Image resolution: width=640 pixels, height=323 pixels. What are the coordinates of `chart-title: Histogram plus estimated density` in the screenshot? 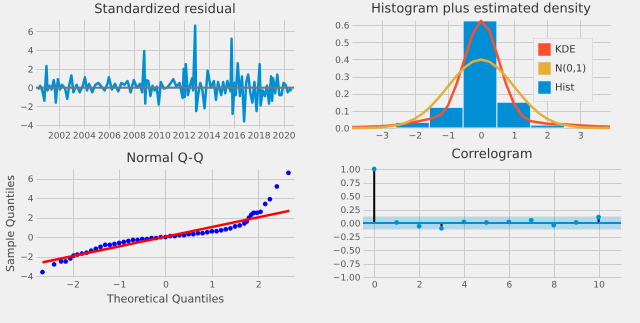 It's located at (481, 9).